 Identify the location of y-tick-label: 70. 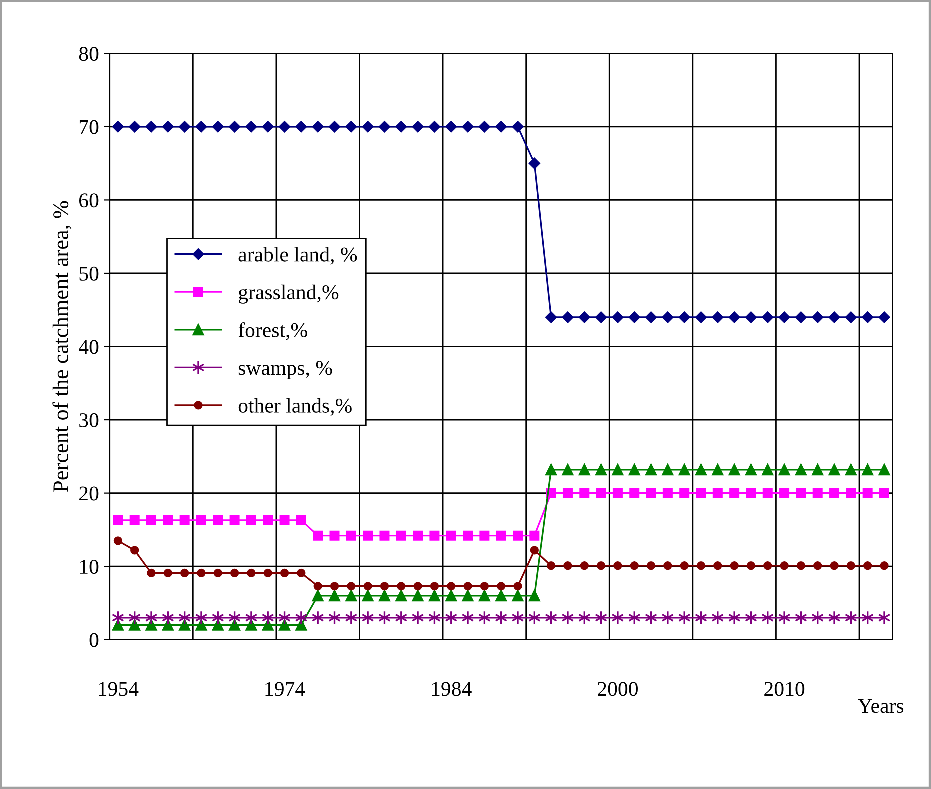
(89, 127).